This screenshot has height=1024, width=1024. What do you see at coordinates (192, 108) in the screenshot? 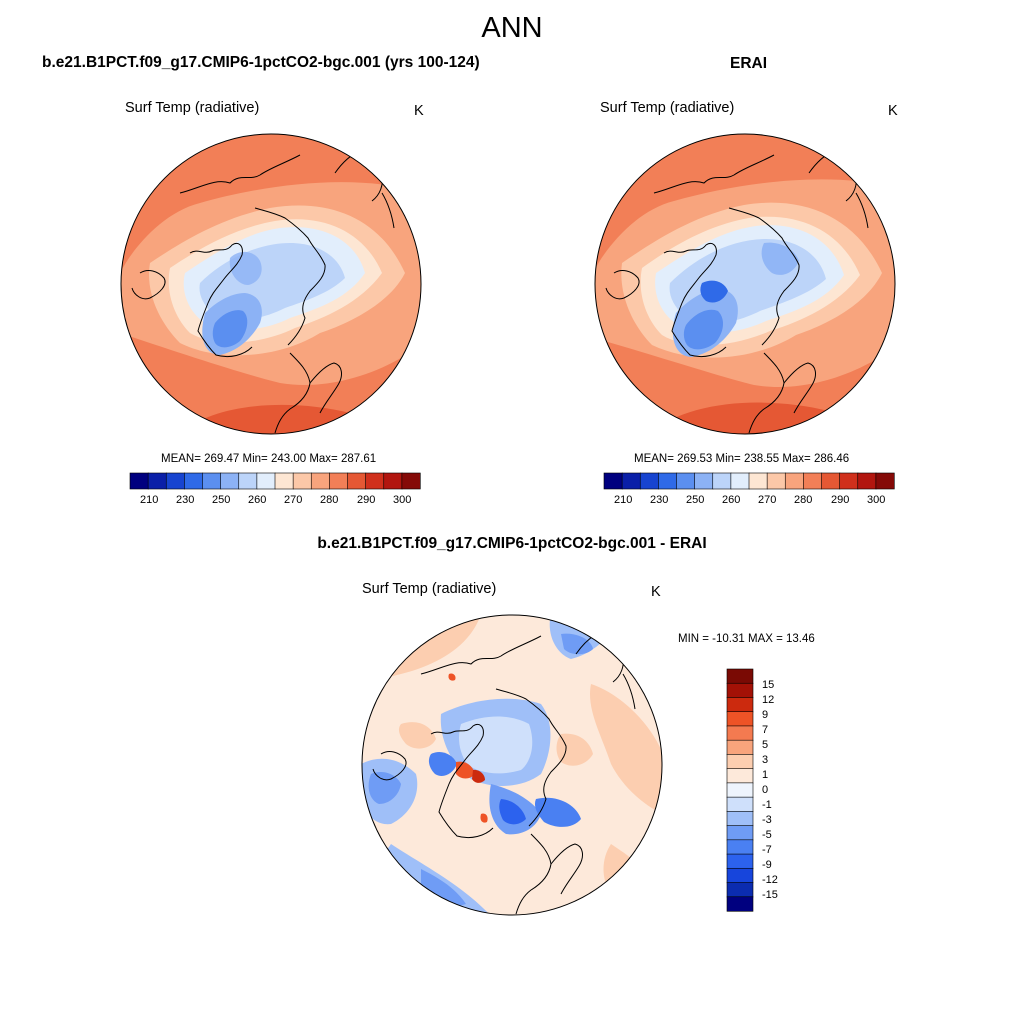
I see `model-variable-label: Surf Temp (radiative)` at bounding box center [192, 108].